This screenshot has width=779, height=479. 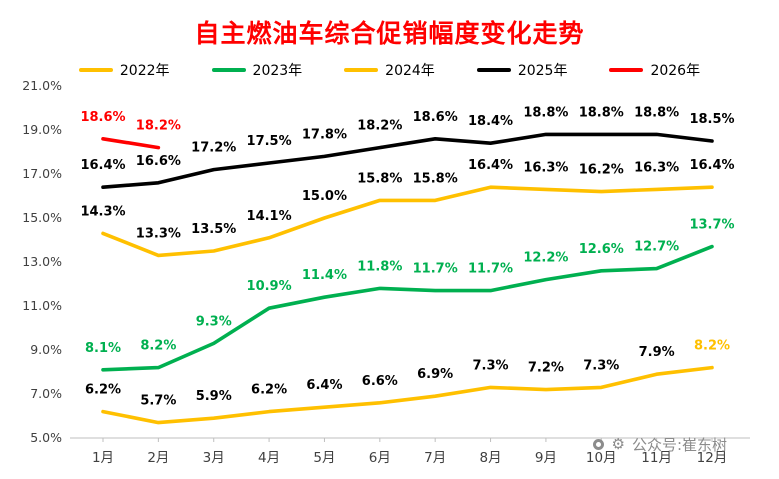 What do you see at coordinates (379, 266) in the screenshot?
I see `data-label-2023年: 11.8%` at bounding box center [379, 266].